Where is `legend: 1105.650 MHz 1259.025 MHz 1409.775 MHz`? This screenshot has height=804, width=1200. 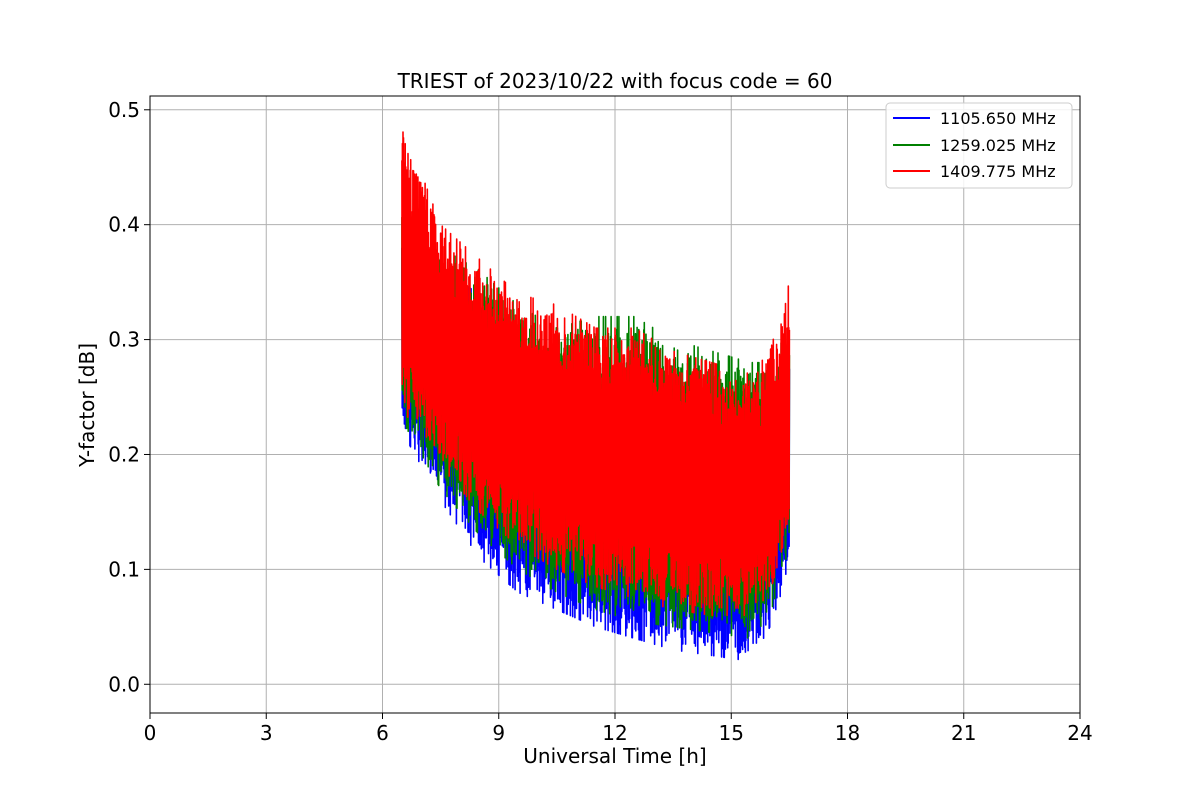
legend: 1105.650 MHz 1259.025 MHz 1409.775 MHz is located at coordinates (979, 145).